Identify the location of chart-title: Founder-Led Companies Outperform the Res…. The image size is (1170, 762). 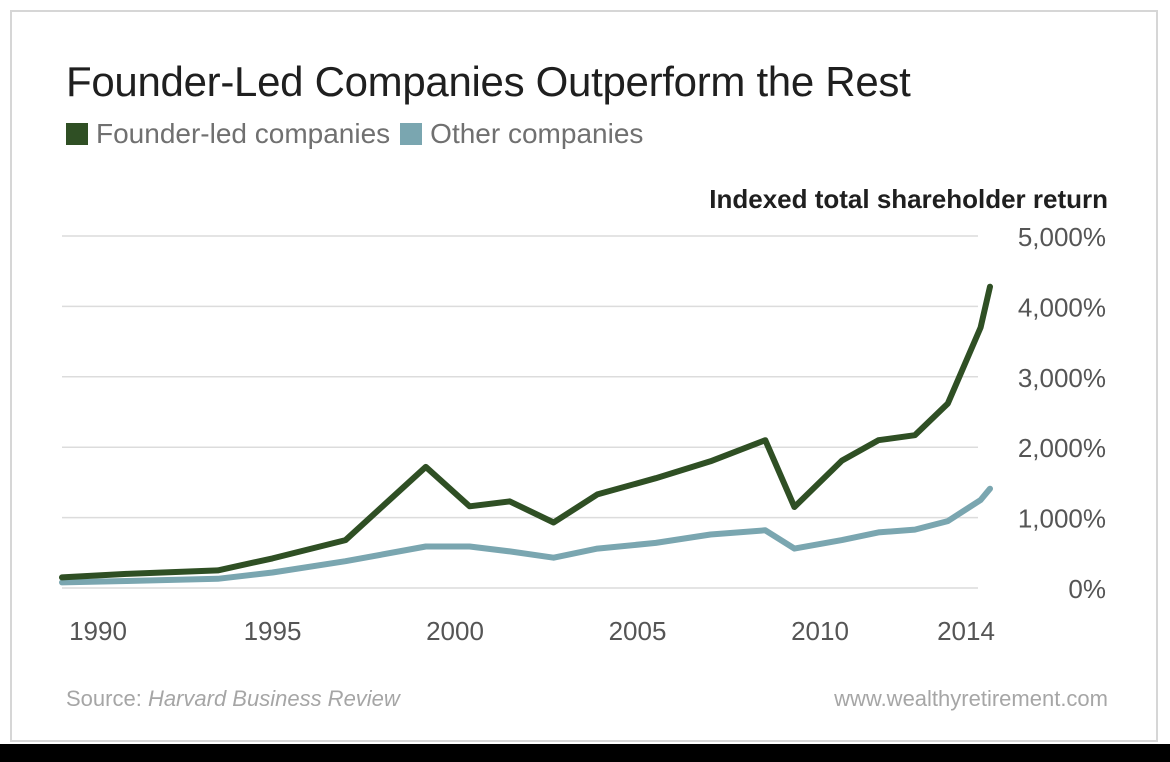
(488, 81).